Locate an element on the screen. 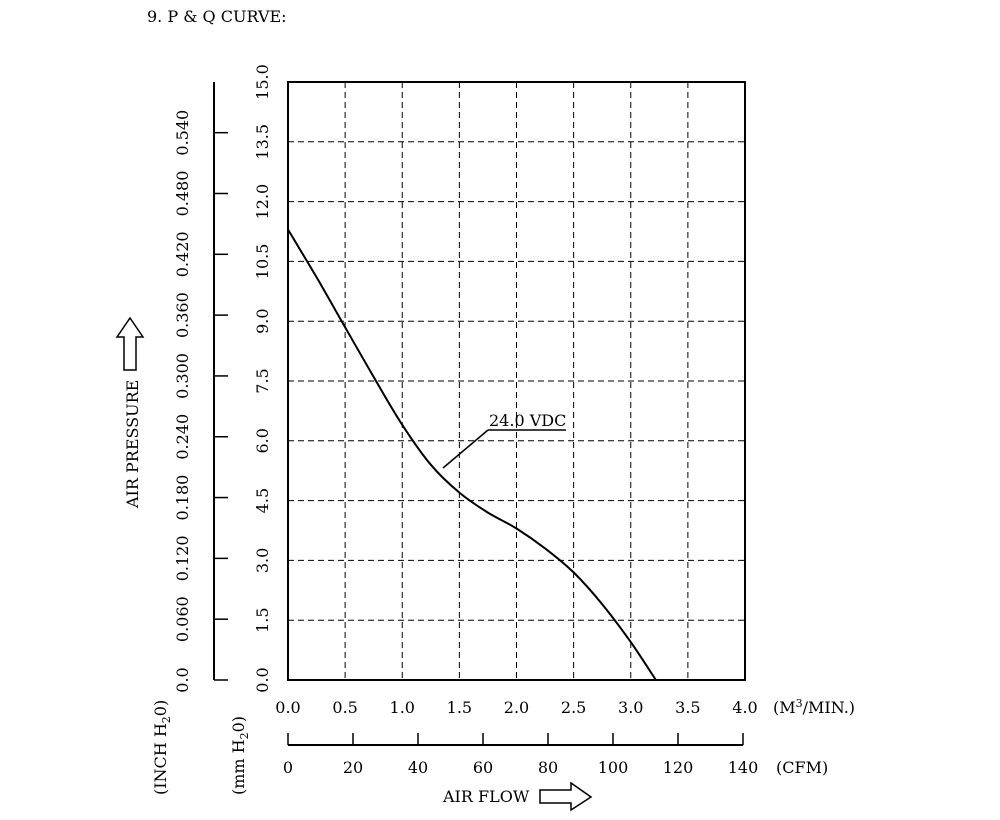  y-secondary-tick-label: 0.540 is located at coordinates (182, 133).